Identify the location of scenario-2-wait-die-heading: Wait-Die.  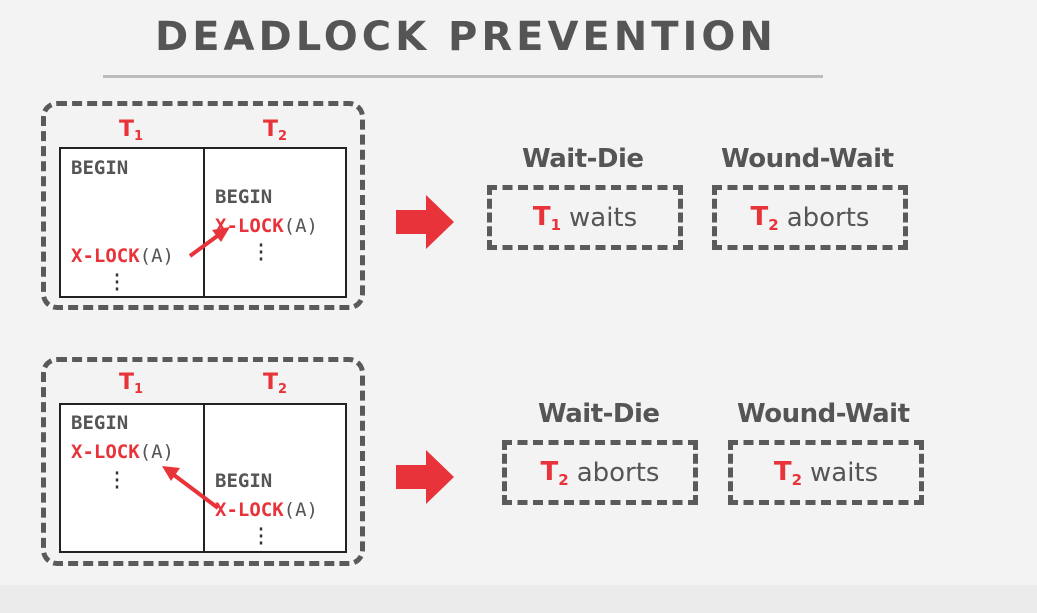
(599, 414).